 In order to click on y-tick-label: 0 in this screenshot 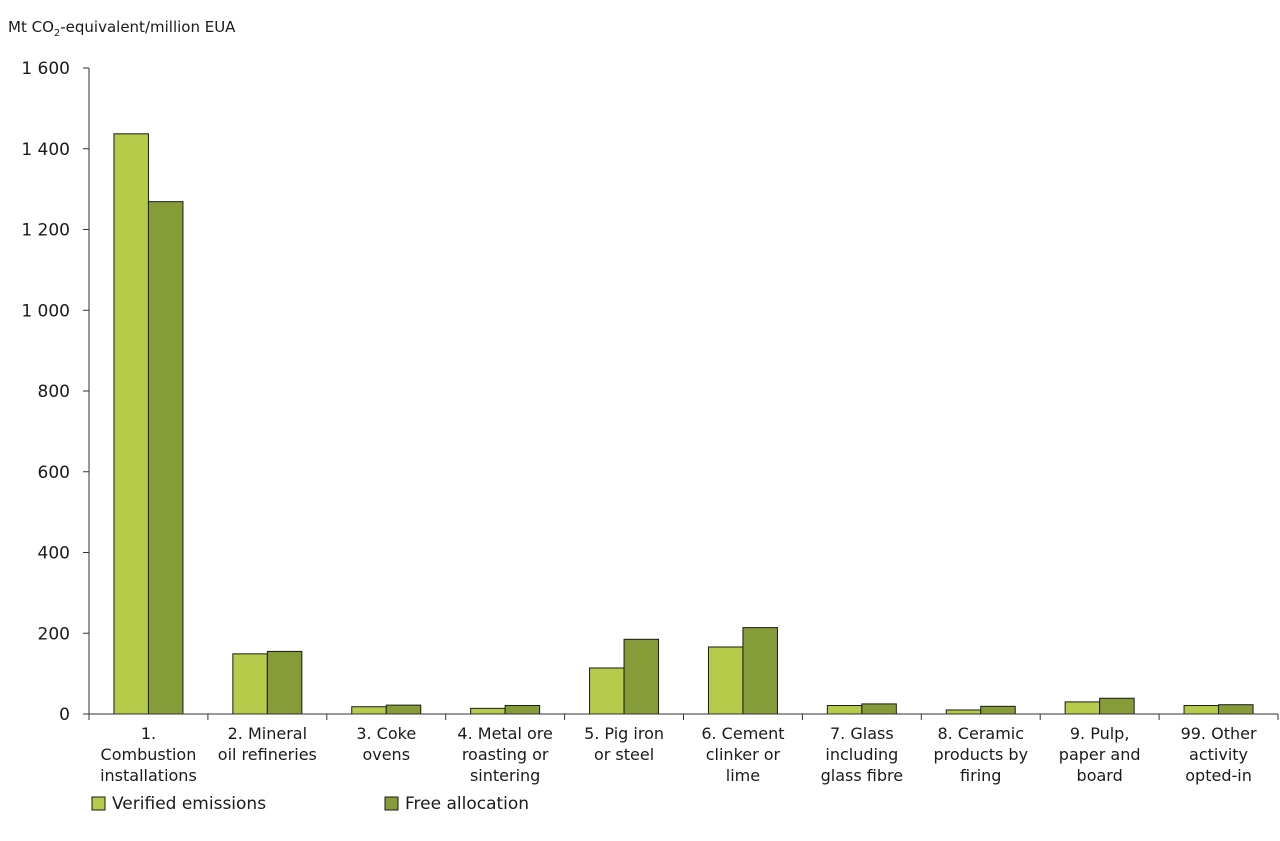, I will do `click(64, 715)`.